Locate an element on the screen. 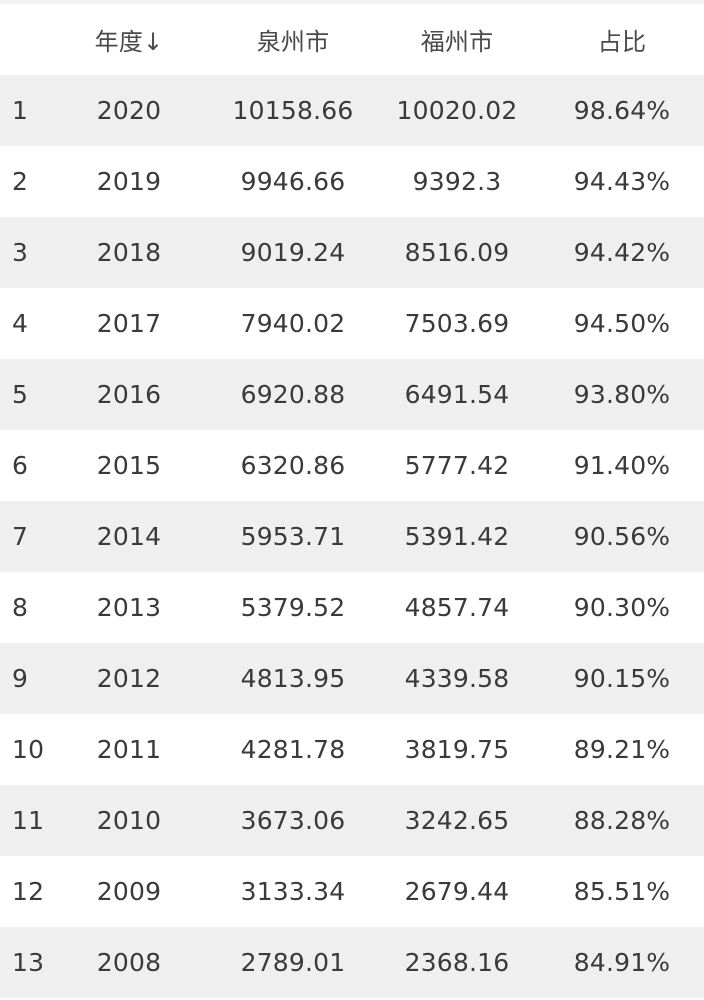 This screenshot has width=704, height=1000. cell-fuzhou: 6491.54 is located at coordinates (457, 394).